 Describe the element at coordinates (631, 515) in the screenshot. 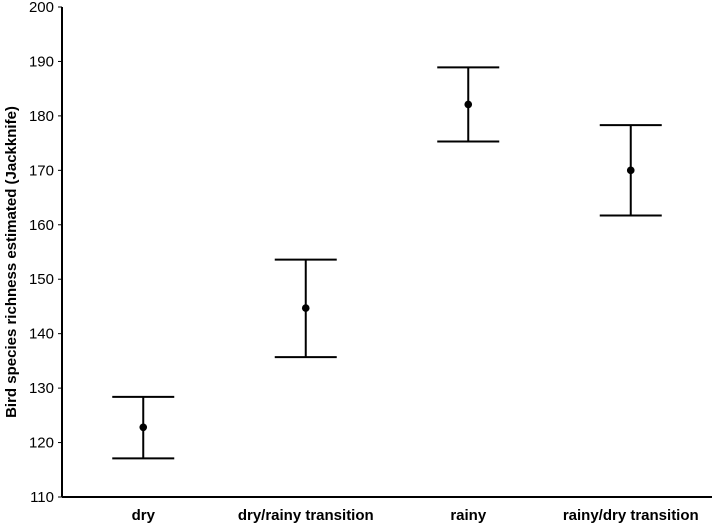

I see `category-label: rainy/dry transition` at that location.